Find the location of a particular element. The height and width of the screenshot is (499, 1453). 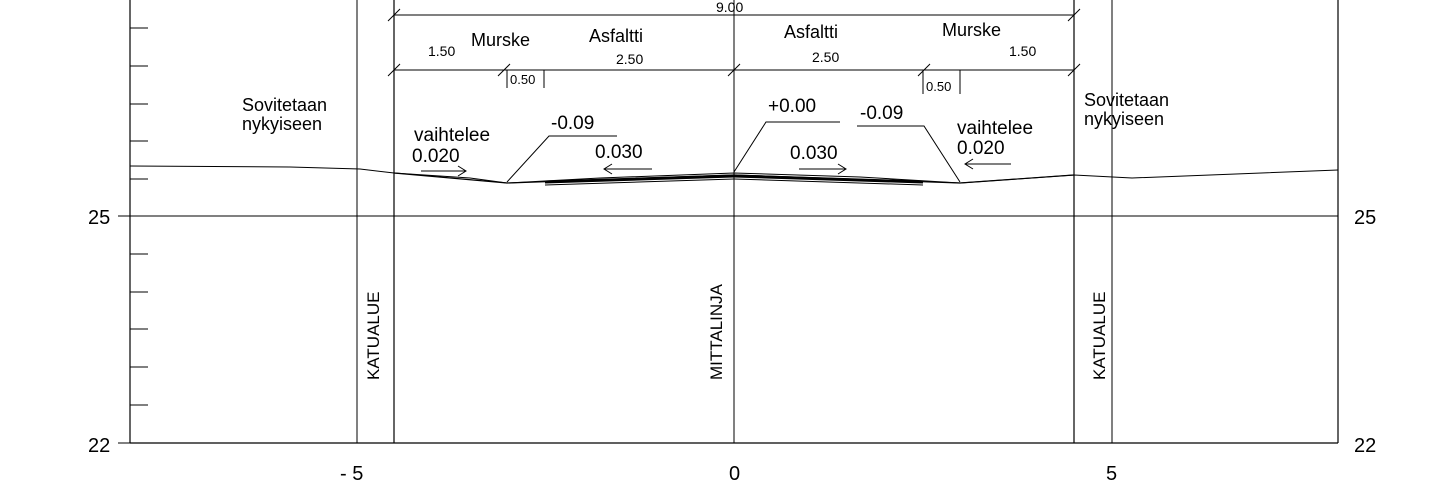

centerline-elevation: +0.00 is located at coordinates (792, 106).